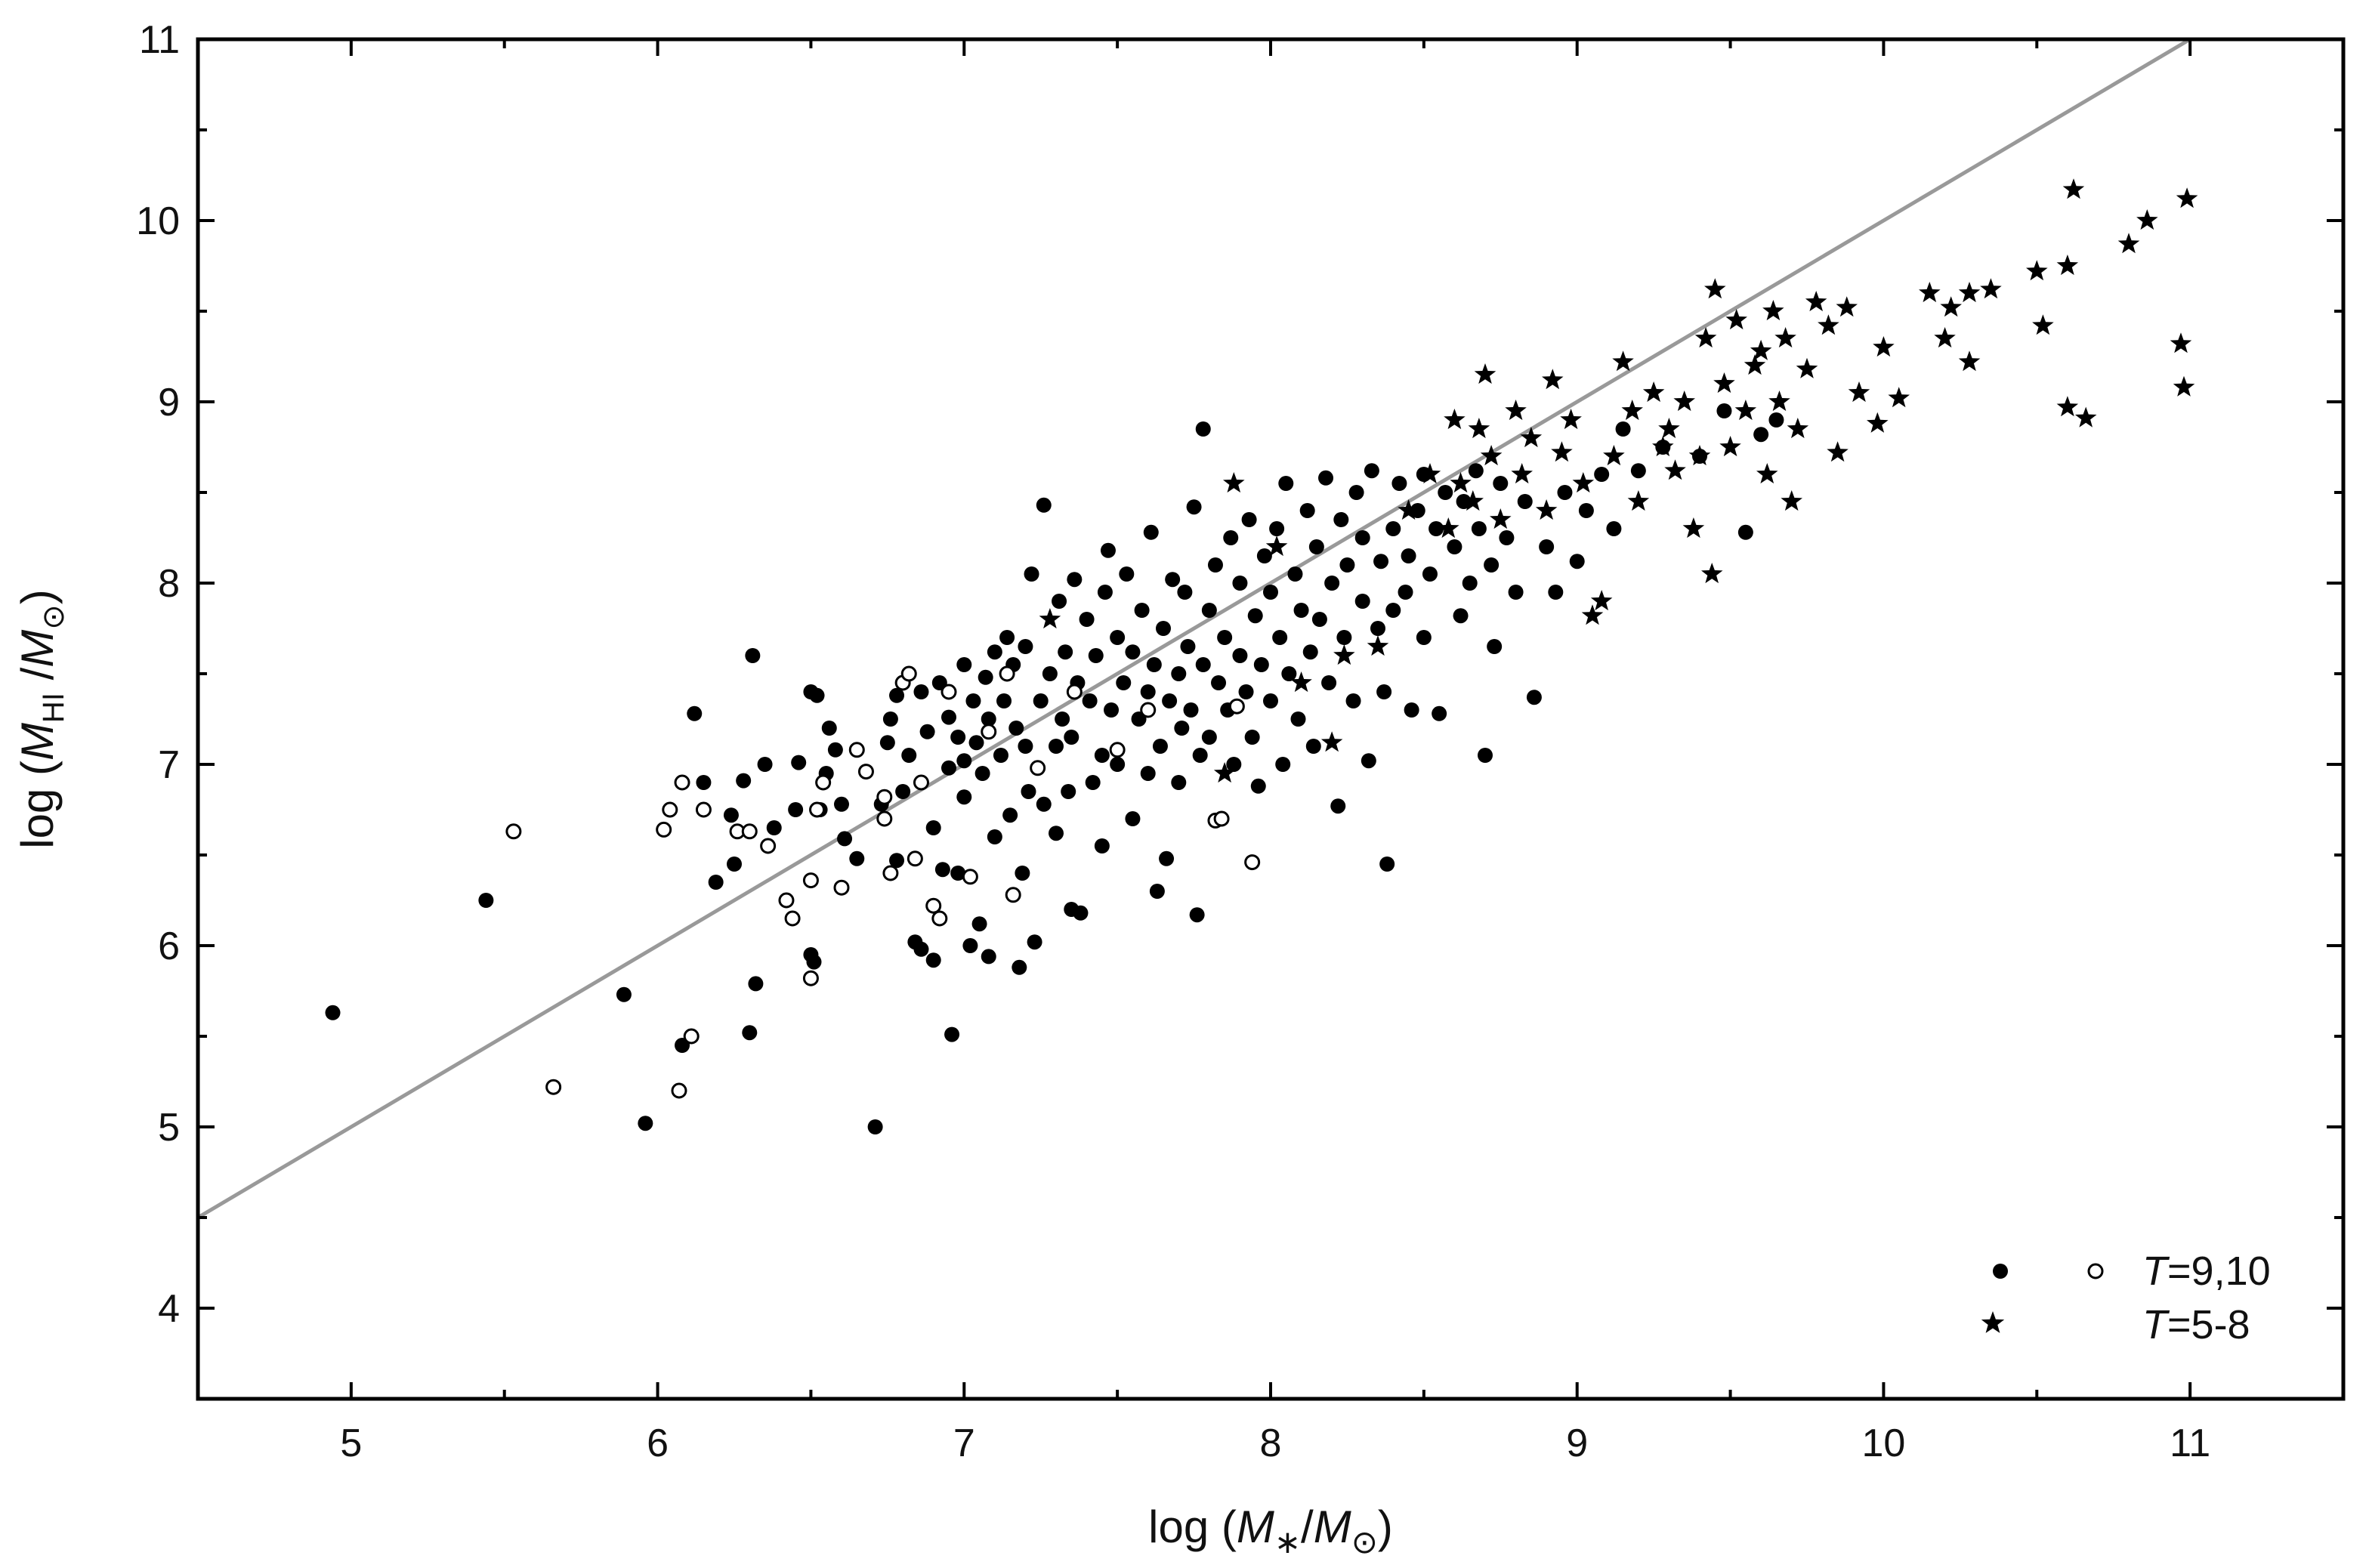 The image size is (2369, 1568). Describe the element at coordinates (1577, 1443) in the screenshot. I see `x-tick-label: 9` at that location.